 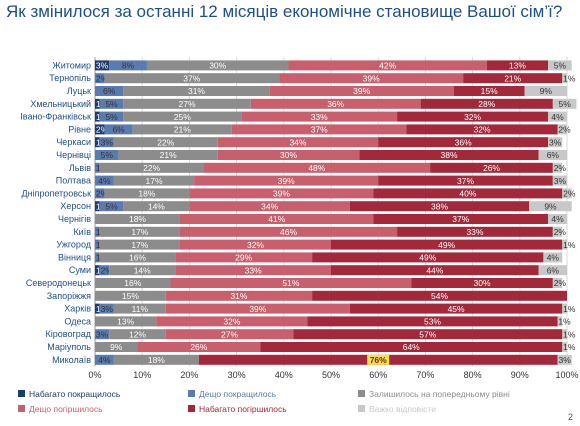 What do you see at coordinates (153, 181) in the screenshot?
I see `data-label: 17%` at bounding box center [153, 181].